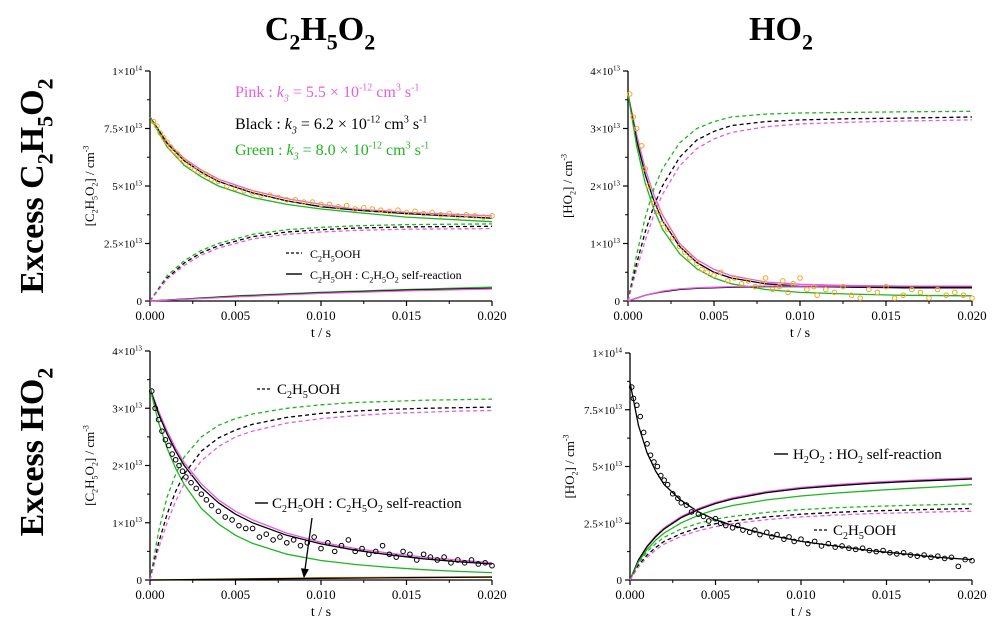 The height and width of the screenshot is (626, 1000). Describe the element at coordinates (140, 302) in the screenshot. I see `y-tick-label: 0` at that location.